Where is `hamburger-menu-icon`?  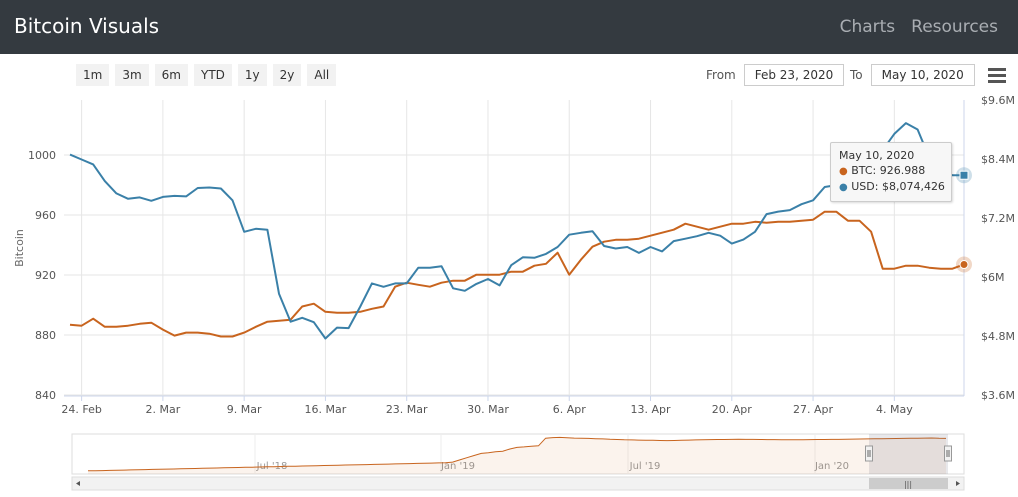 hamburger-menu-icon is located at coordinates (997, 75).